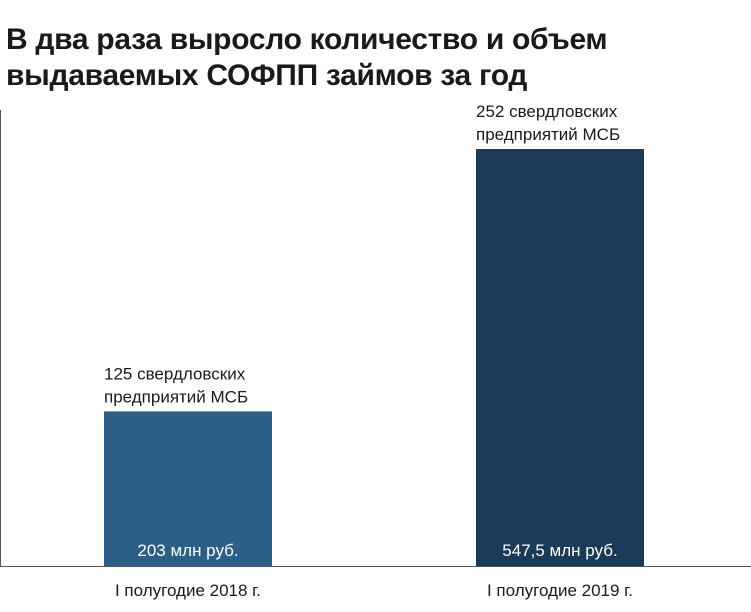  What do you see at coordinates (187, 550) in the screenshot?
I see `bar-value-label: 203 млн руб.` at bounding box center [187, 550].